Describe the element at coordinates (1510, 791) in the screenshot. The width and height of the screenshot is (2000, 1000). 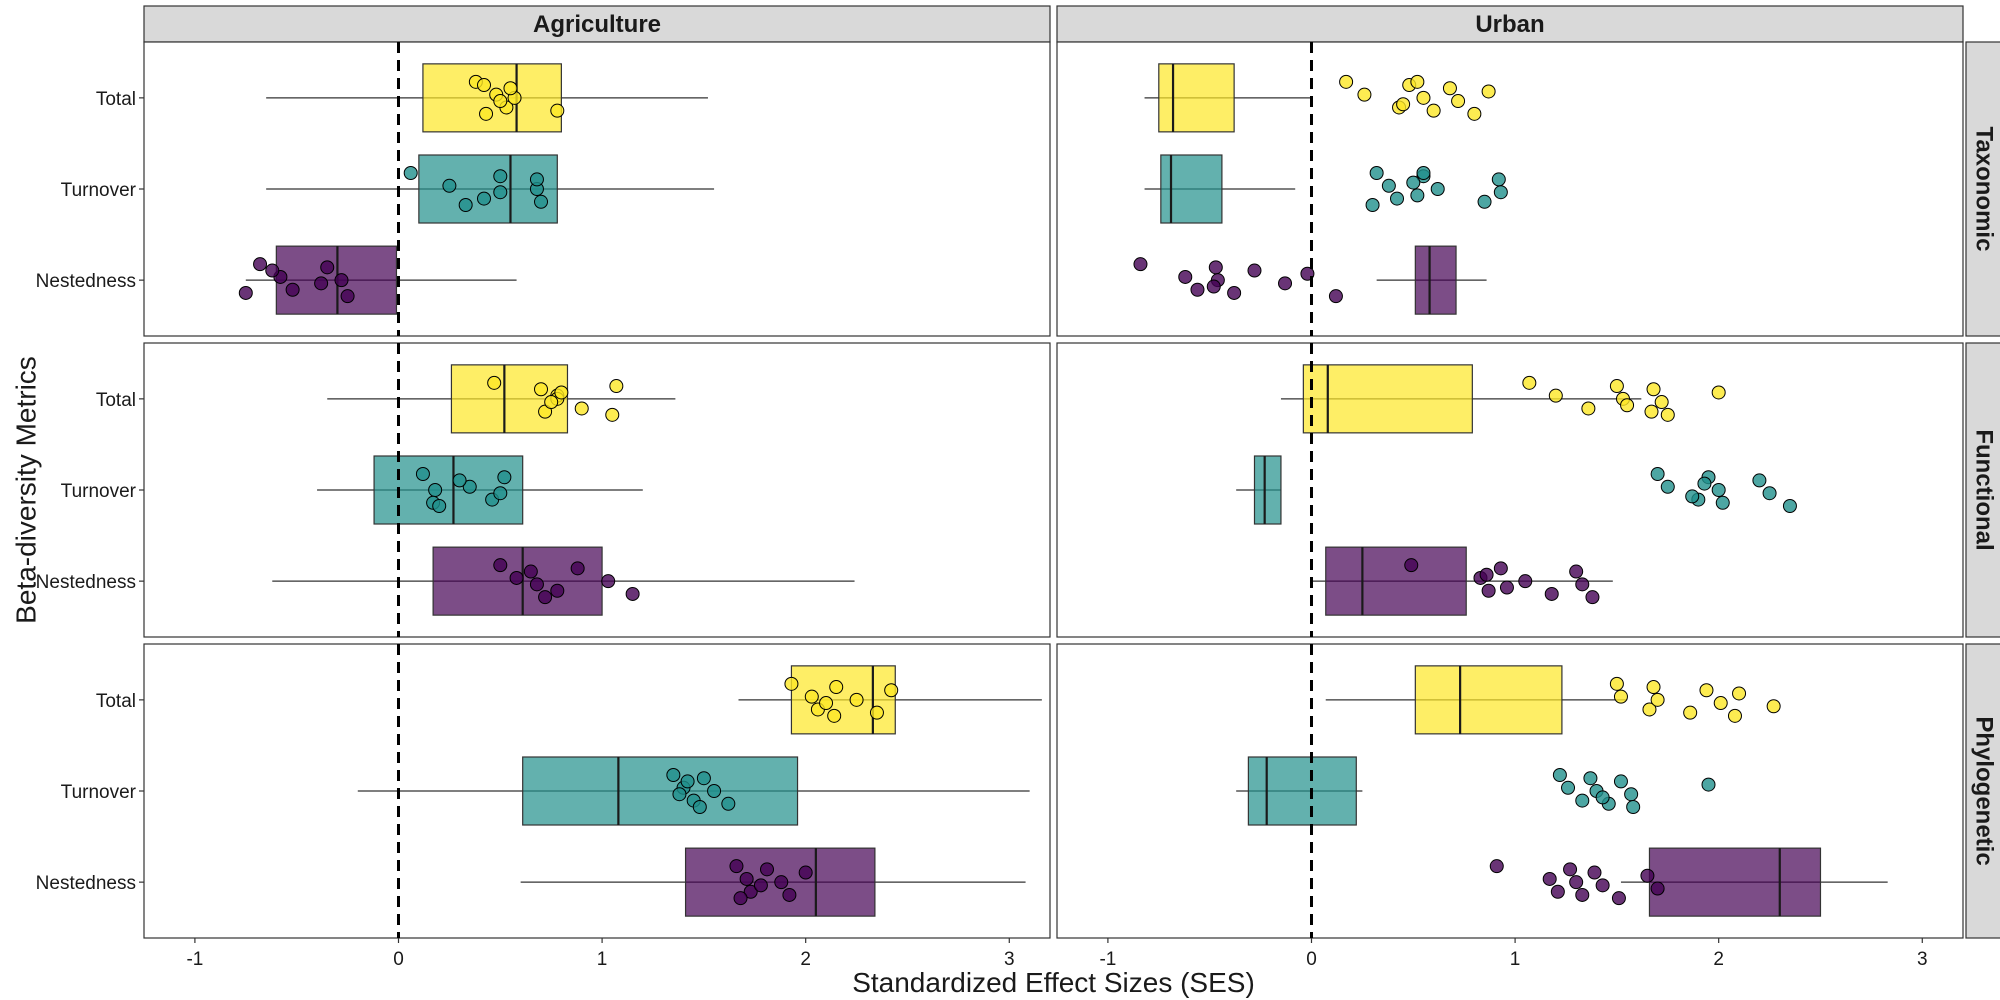
I see `panel-urban-phylogenetic` at that location.